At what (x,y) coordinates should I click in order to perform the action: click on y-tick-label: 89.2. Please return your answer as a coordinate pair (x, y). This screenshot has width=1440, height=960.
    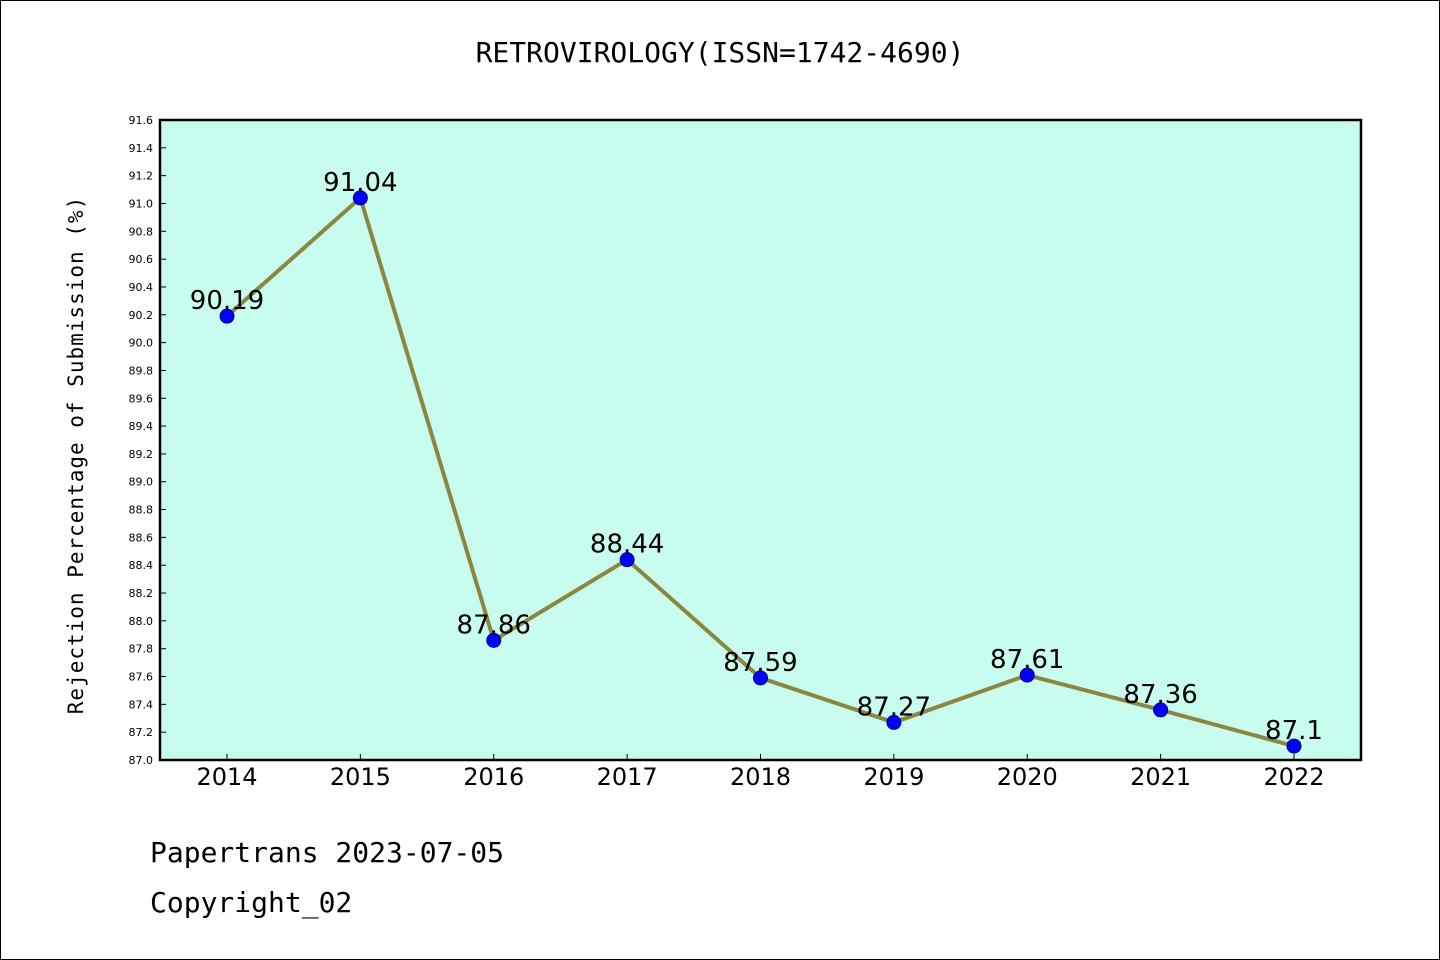
    Looking at the image, I should click on (141, 454).